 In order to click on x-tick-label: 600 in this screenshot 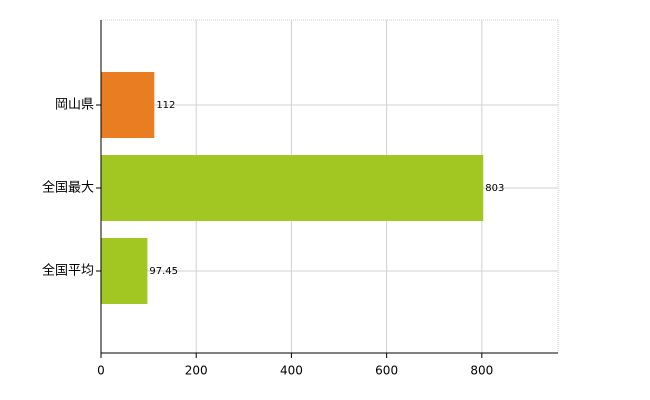, I will do `click(386, 371)`.